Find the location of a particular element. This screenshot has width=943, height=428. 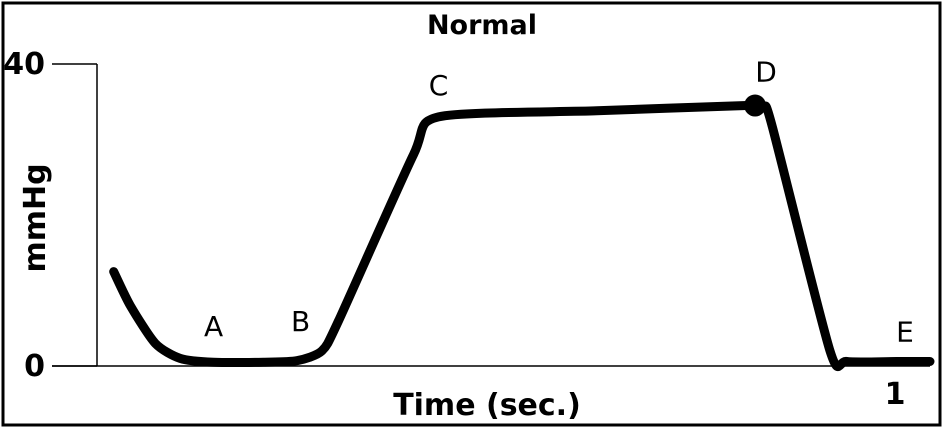

y-axis-label: mmHg is located at coordinates (35, 217).